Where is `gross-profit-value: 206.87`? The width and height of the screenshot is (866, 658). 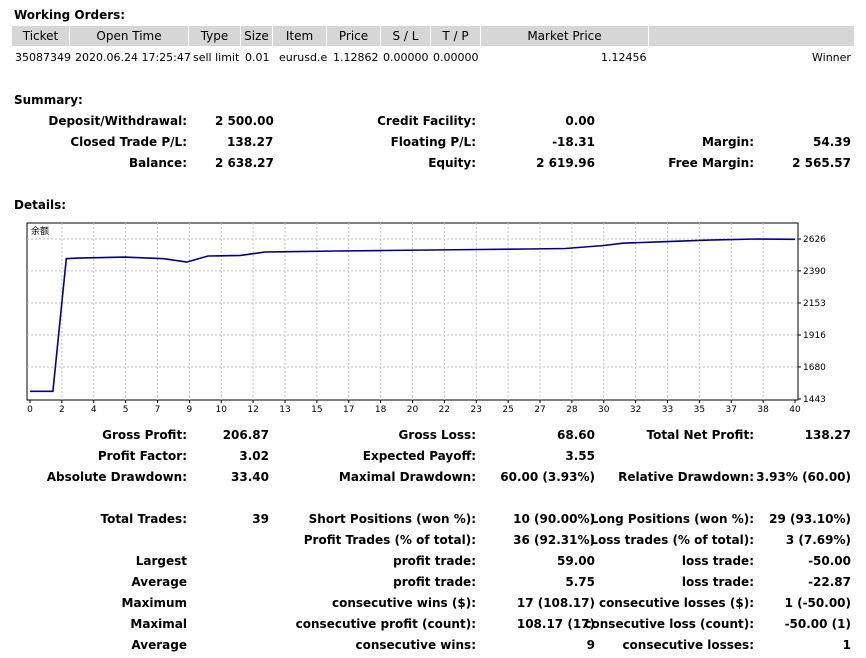
gross-profit-value: 206.87 is located at coordinates (245, 435).